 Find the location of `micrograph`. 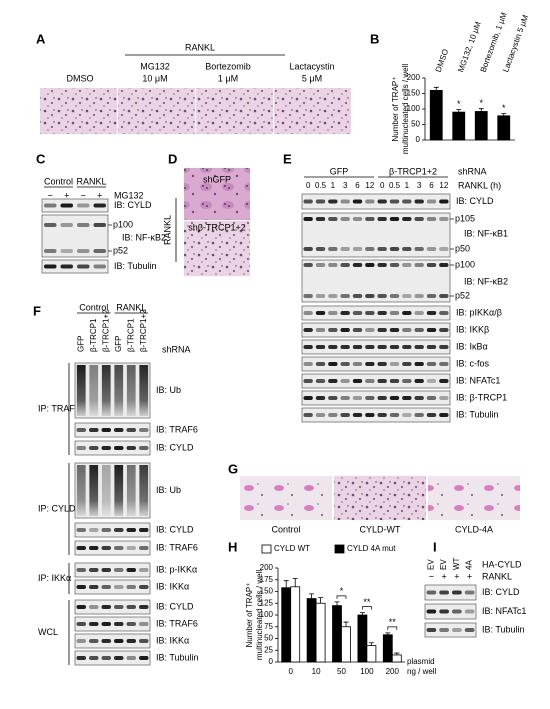

micrograph is located at coordinates (156, 111).